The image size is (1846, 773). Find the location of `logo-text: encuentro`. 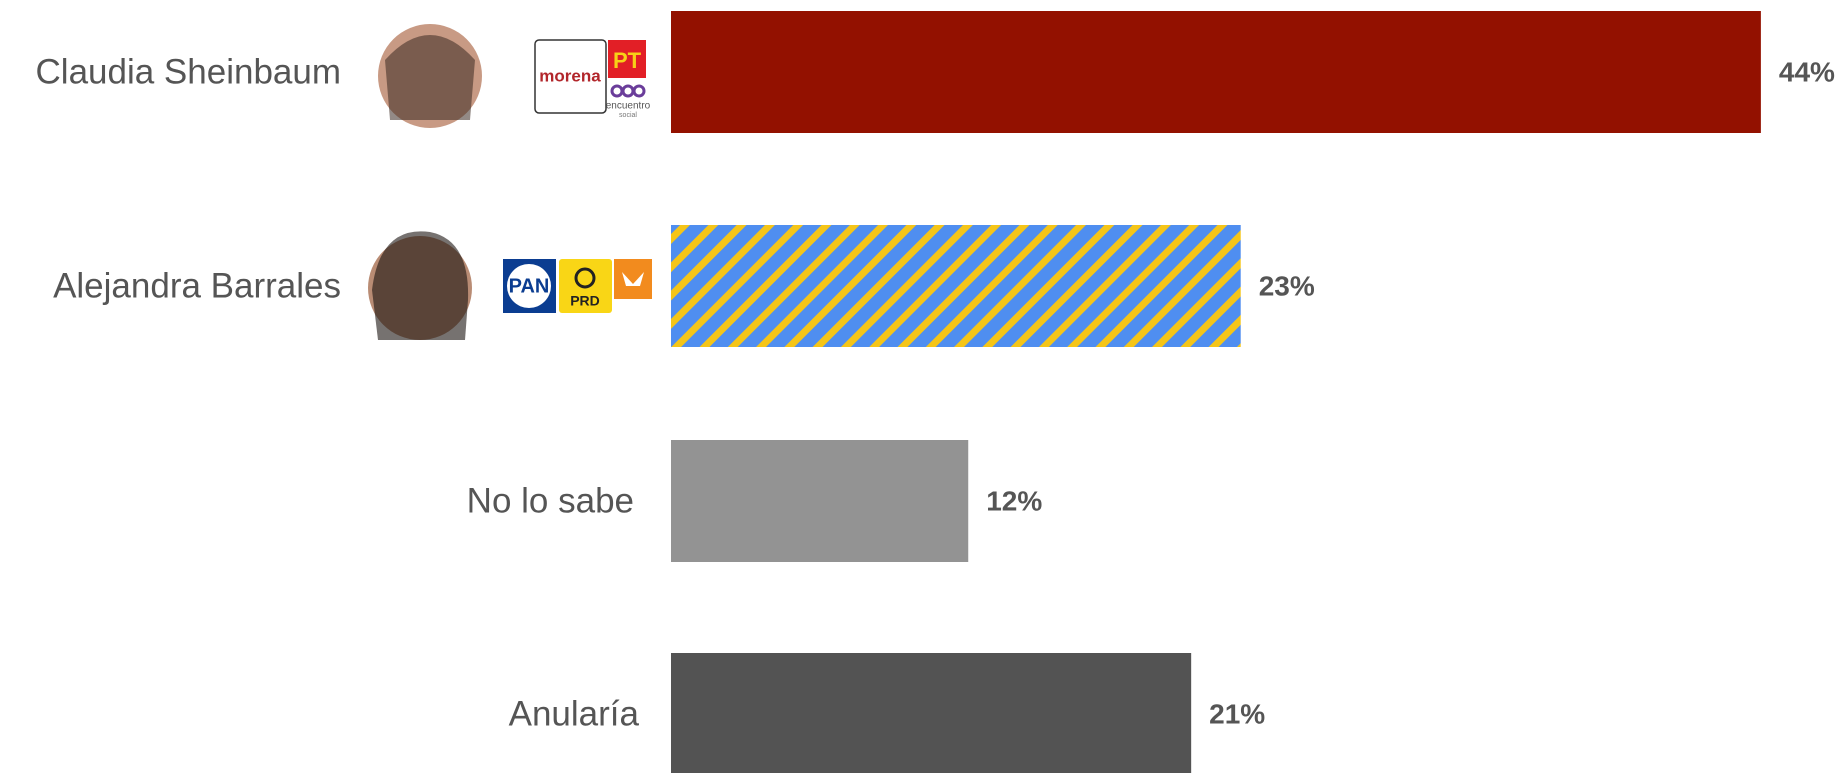

logo-text: encuentro is located at coordinates (628, 106).